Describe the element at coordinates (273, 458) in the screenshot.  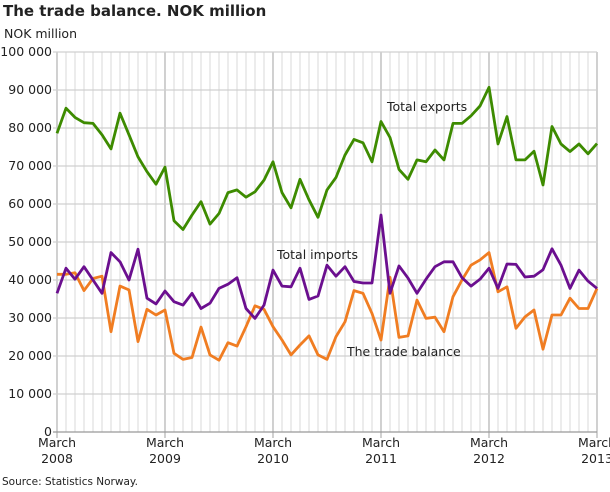
I see `x-tick-year: 2010` at that location.